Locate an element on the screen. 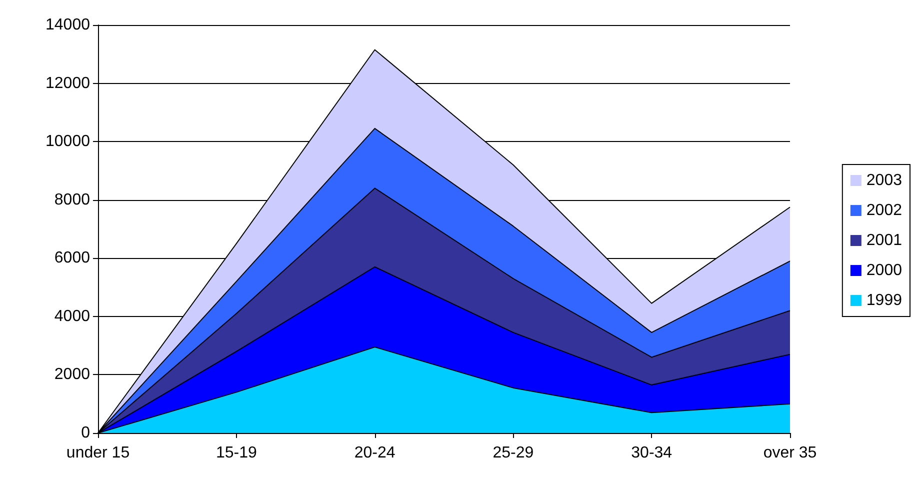 The height and width of the screenshot is (481, 918). legend-label: 2002 is located at coordinates (884, 210).